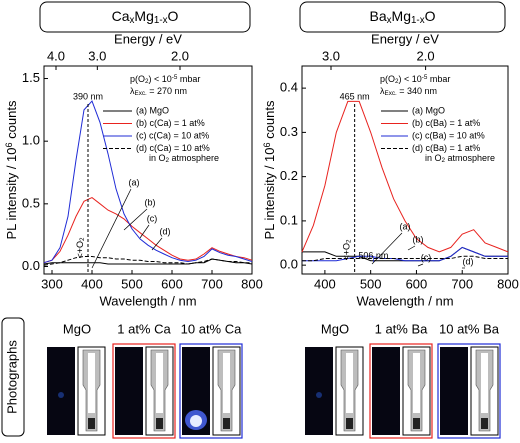 The height and width of the screenshot is (443, 520). I want to click on photographs-label: Photographs, so click(11, 377).